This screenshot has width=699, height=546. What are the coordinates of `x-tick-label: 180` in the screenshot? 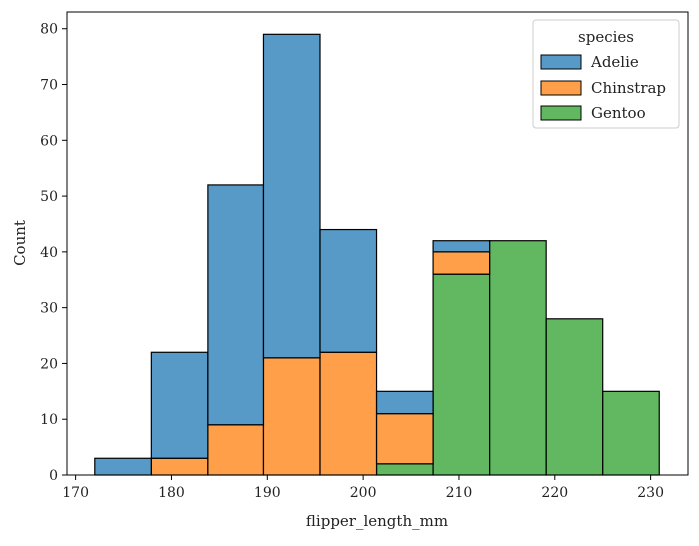 It's located at (171, 493).